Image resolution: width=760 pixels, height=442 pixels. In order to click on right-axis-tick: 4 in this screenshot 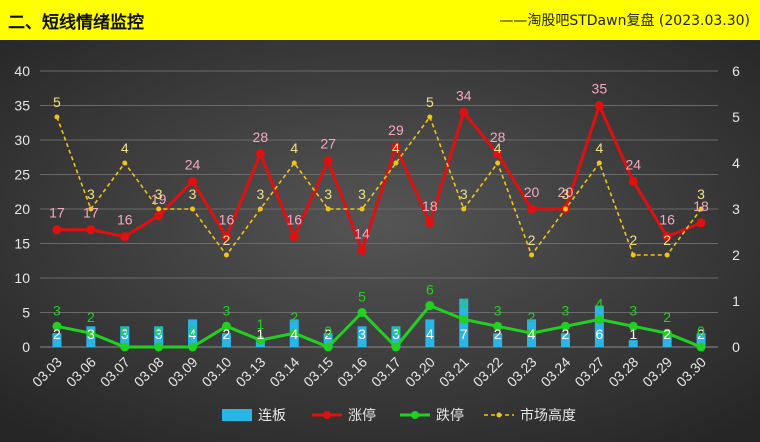, I will do `click(736, 163)`.